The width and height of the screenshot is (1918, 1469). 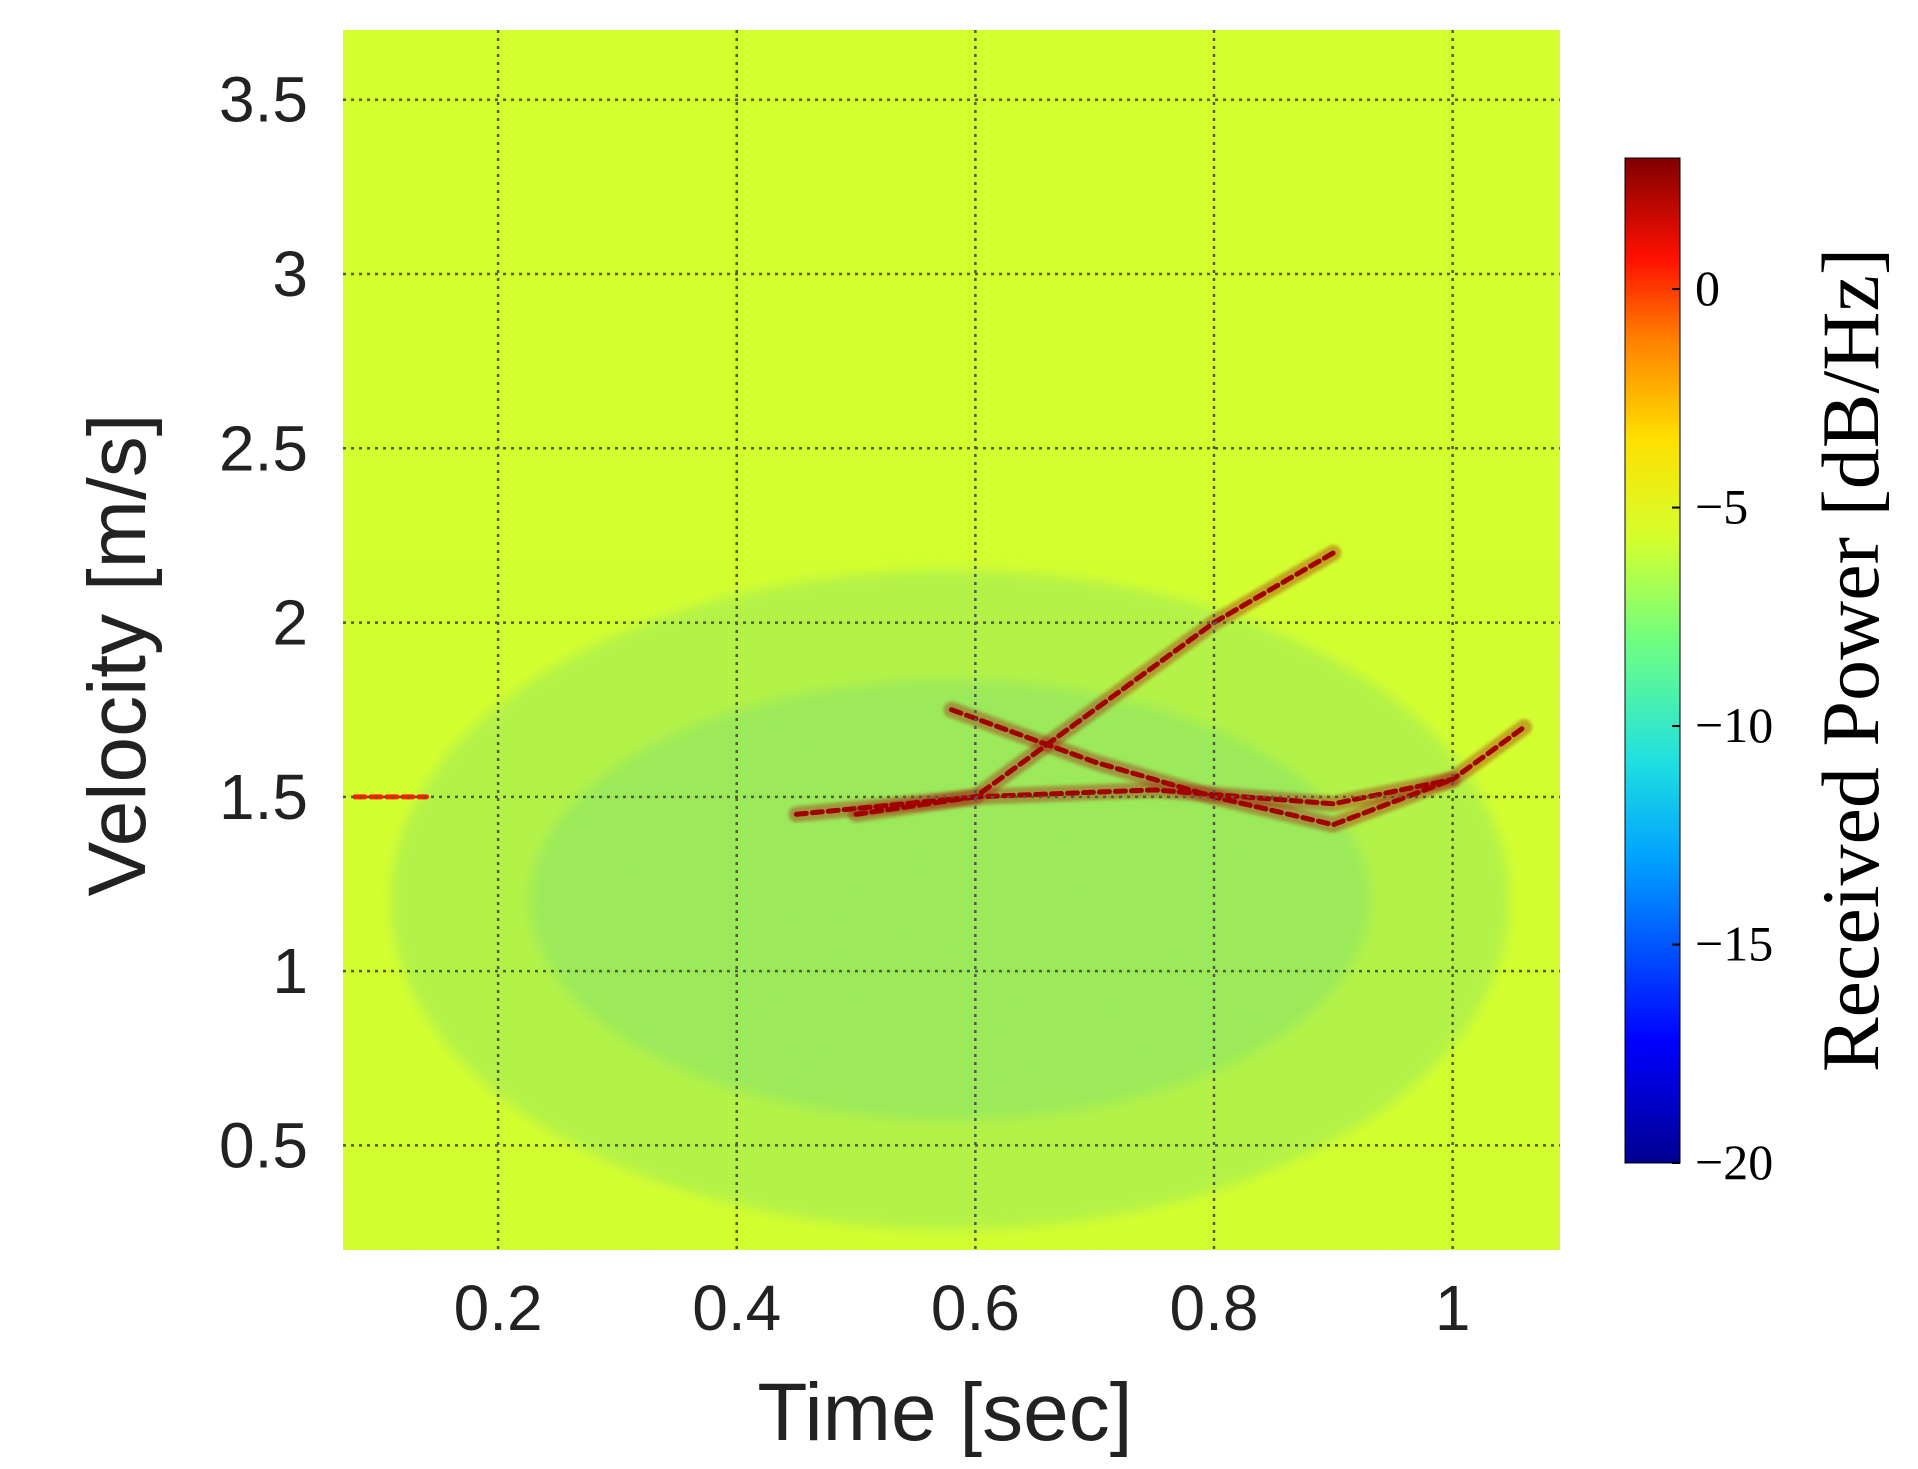 I want to click on colorbar-tick-layer: 0 −5 −10 −15 −20, so click(x=1722, y=725).